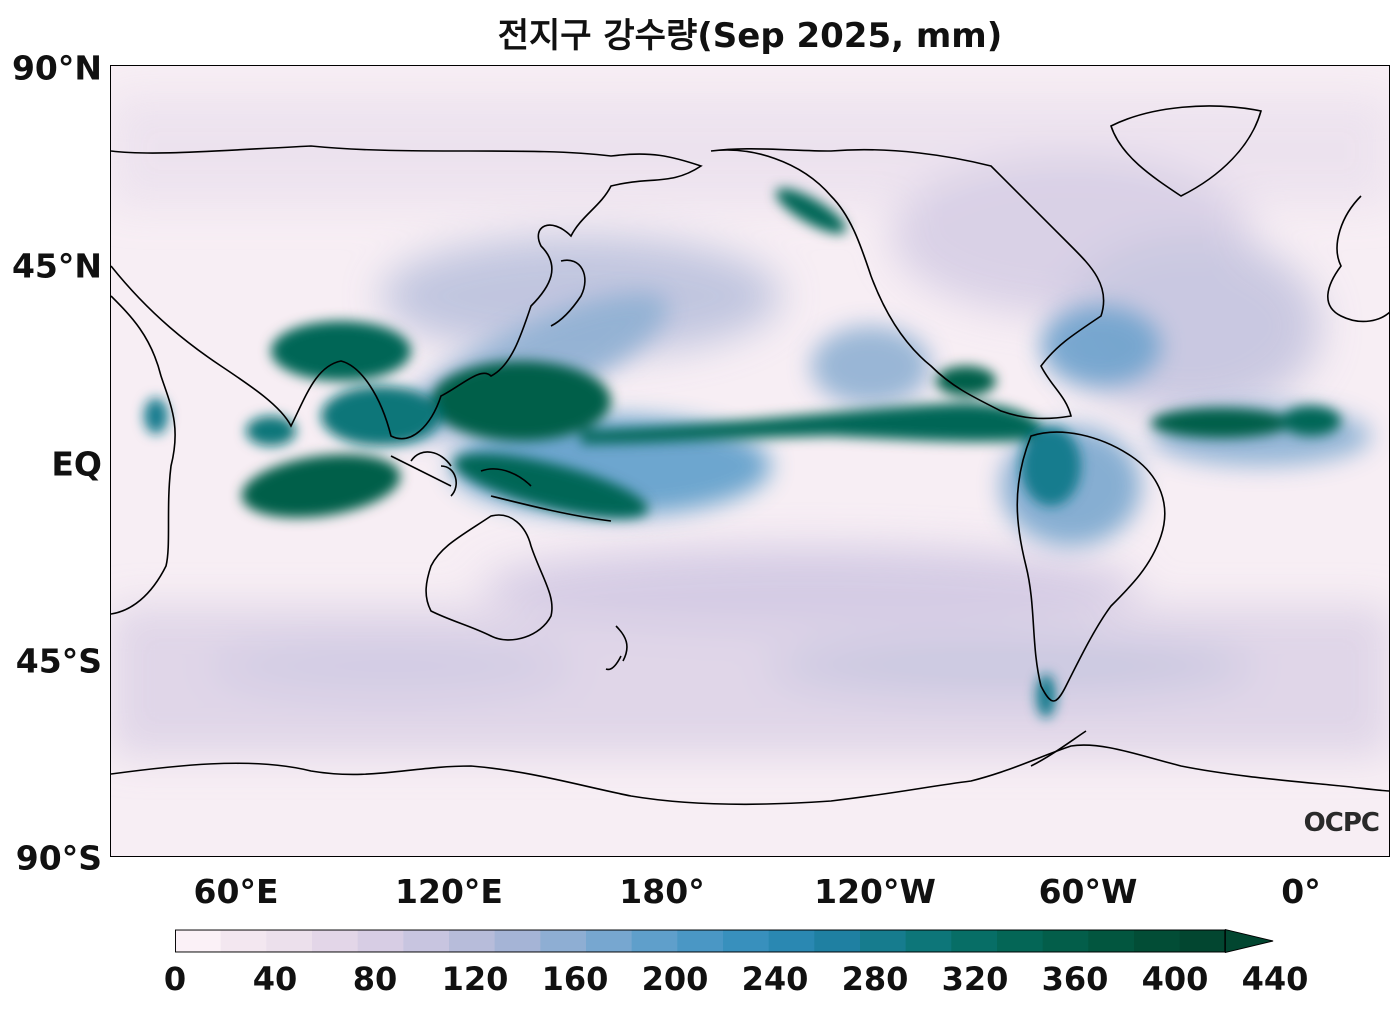  What do you see at coordinates (275, 979) in the screenshot?
I see `colorbar-tick-label: 40` at bounding box center [275, 979].